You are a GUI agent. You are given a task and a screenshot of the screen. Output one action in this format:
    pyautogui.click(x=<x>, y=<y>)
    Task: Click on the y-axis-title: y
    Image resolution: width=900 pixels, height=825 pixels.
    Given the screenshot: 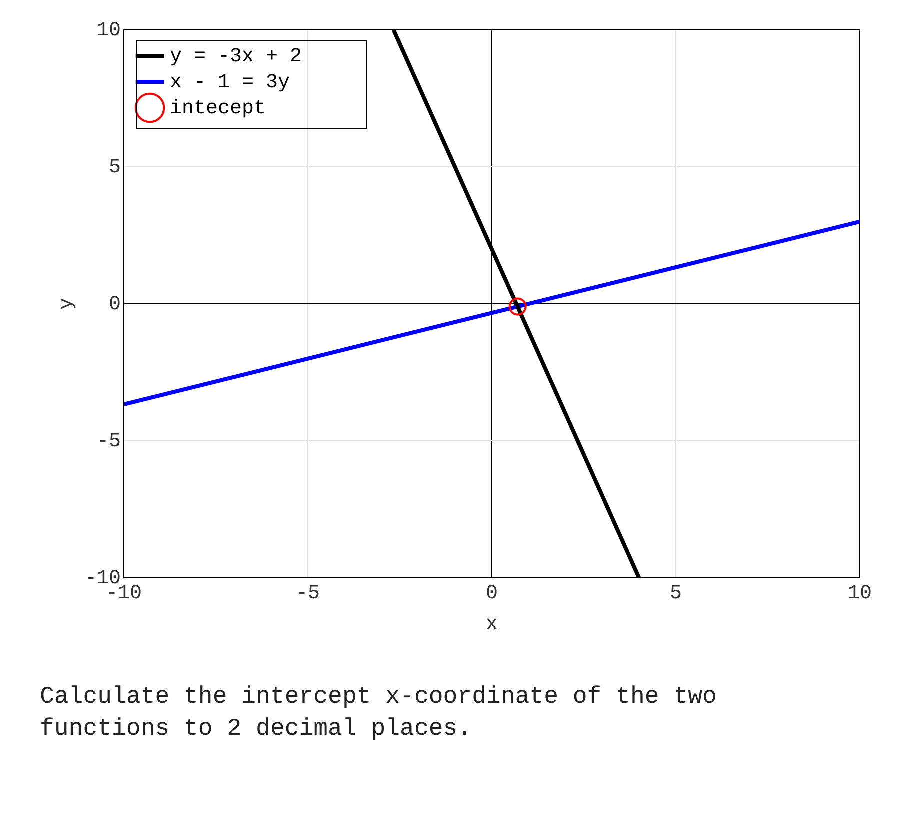 What is the action you would take?
    pyautogui.click(x=66, y=304)
    